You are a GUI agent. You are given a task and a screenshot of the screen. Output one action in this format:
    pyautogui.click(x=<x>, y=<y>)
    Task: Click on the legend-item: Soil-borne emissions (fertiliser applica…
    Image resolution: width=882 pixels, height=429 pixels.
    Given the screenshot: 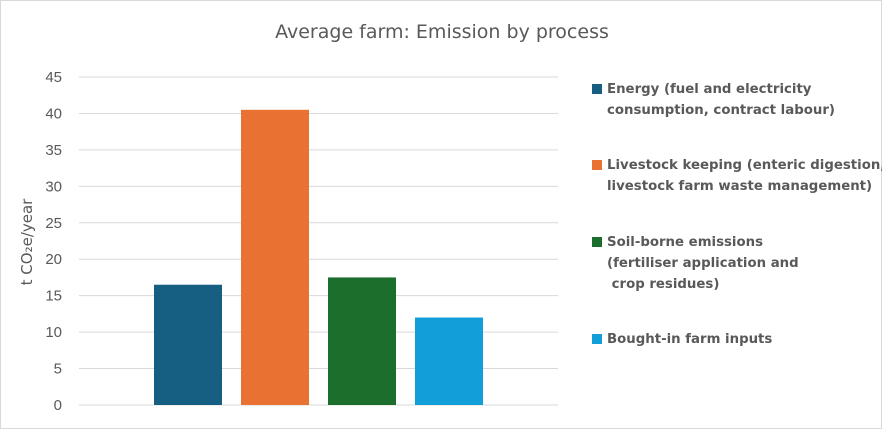 What is the action you would take?
    pyautogui.click(x=734, y=263)
    